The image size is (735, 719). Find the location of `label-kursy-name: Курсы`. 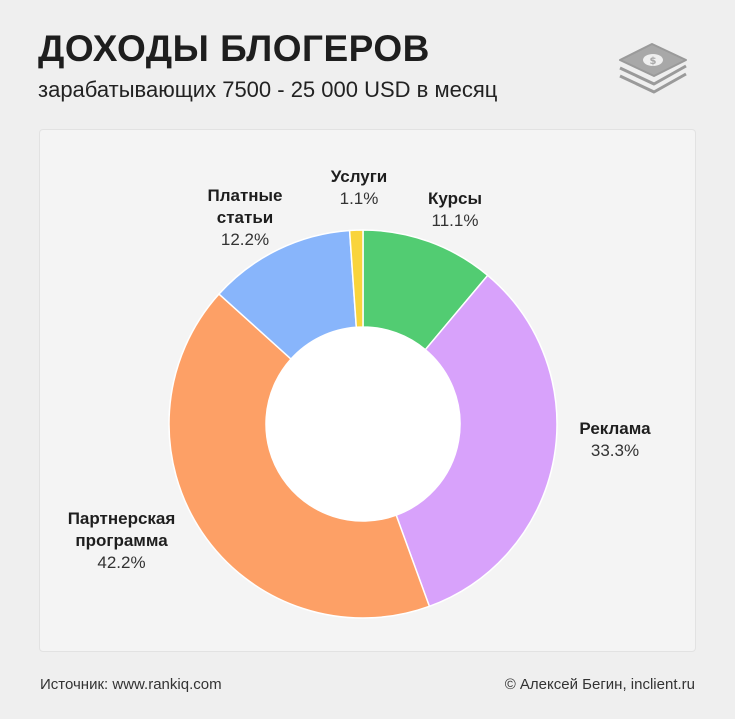

label-kursy-name: Курсы is located at coordinates (455, 198).